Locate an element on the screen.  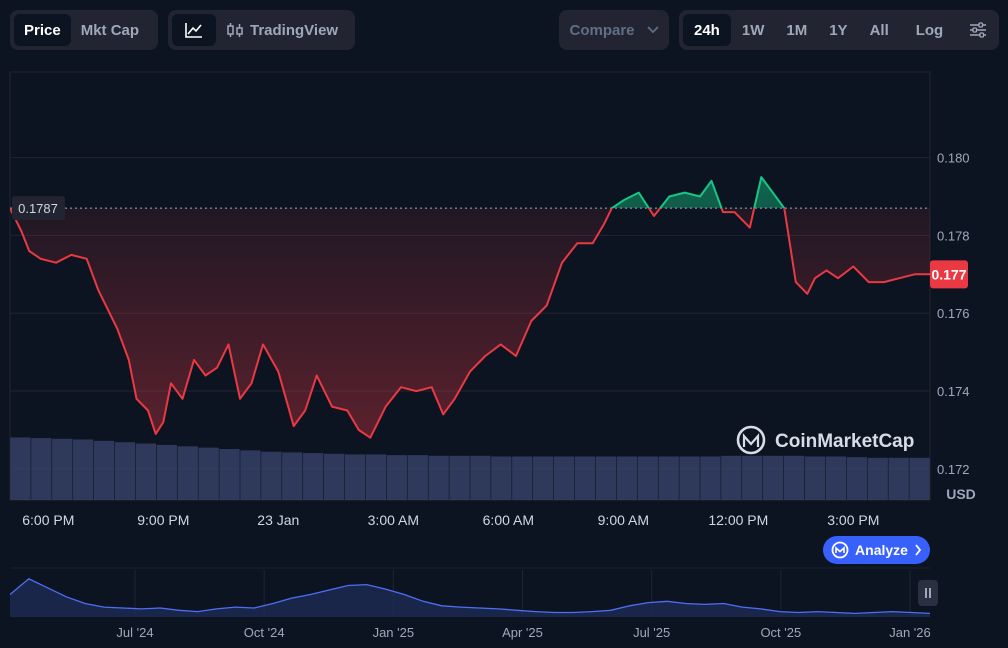
time-range-toggle: 24h 1W 1M 1Y All Log is located at coordinates (839, 30).